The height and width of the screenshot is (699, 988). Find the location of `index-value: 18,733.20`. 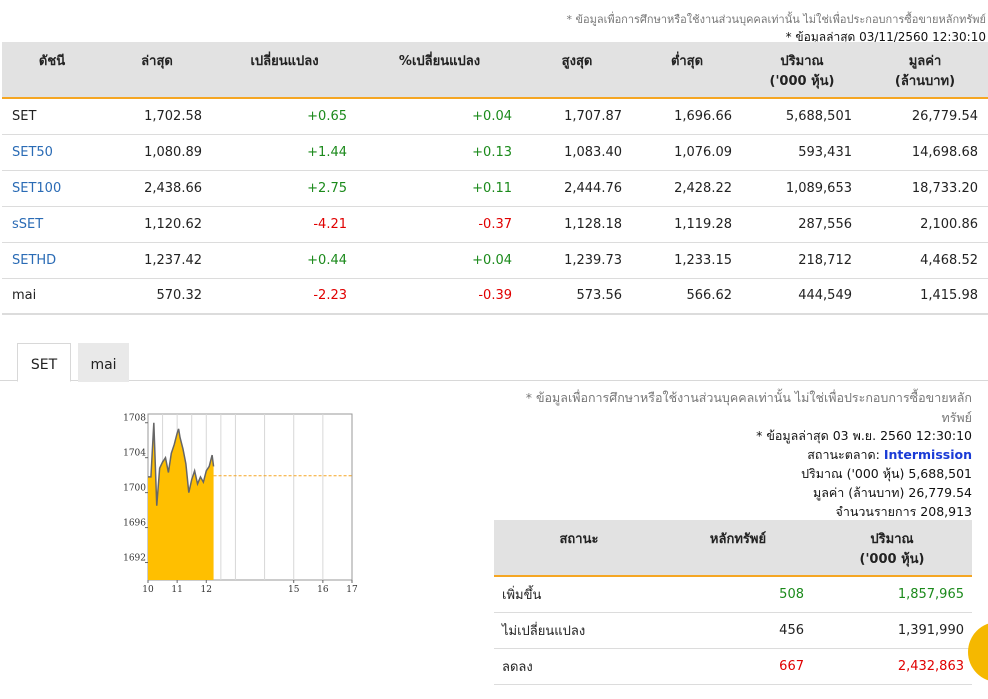

index-value: 18,733.20 is located at coordinates (925, 188).